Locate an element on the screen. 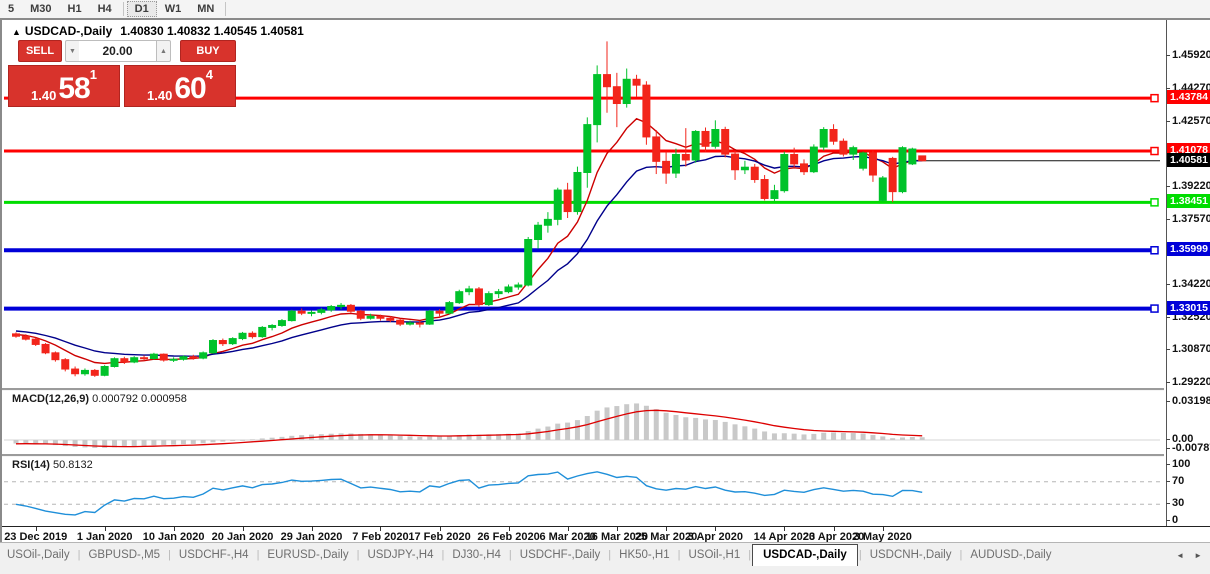  timeframe-button-mn: MN is located at coordinates (206, 9).